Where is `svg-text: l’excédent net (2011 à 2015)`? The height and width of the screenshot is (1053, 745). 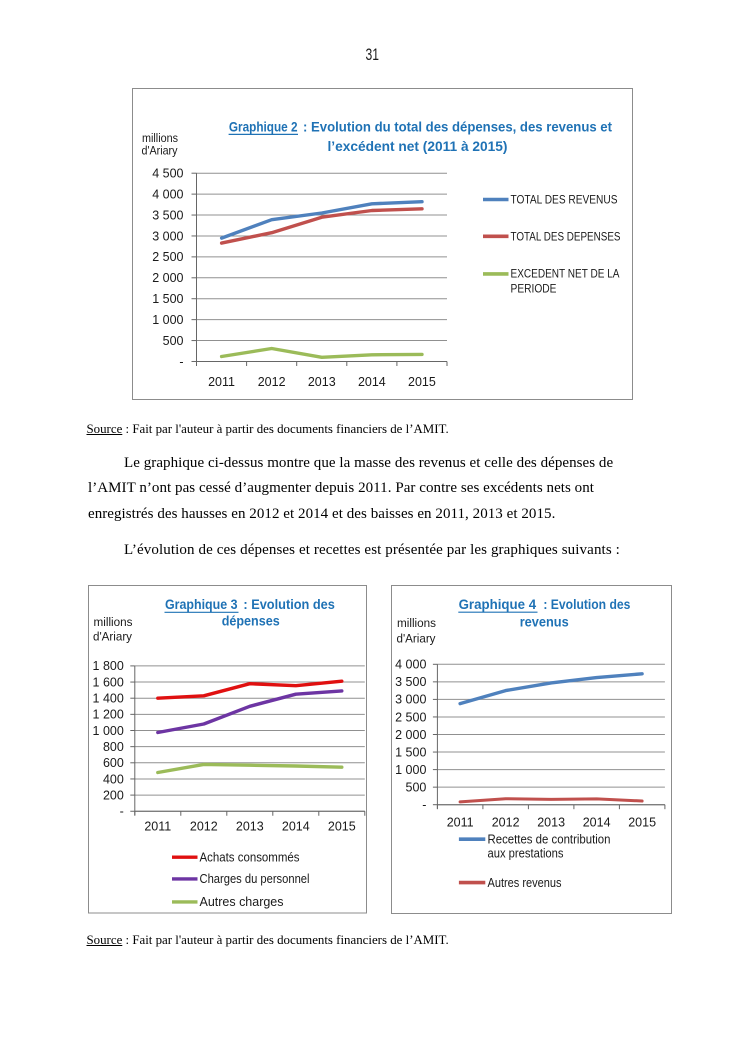
svg-text: l’excédent net (2011 à 2015) is located at coordinates (418, 146).